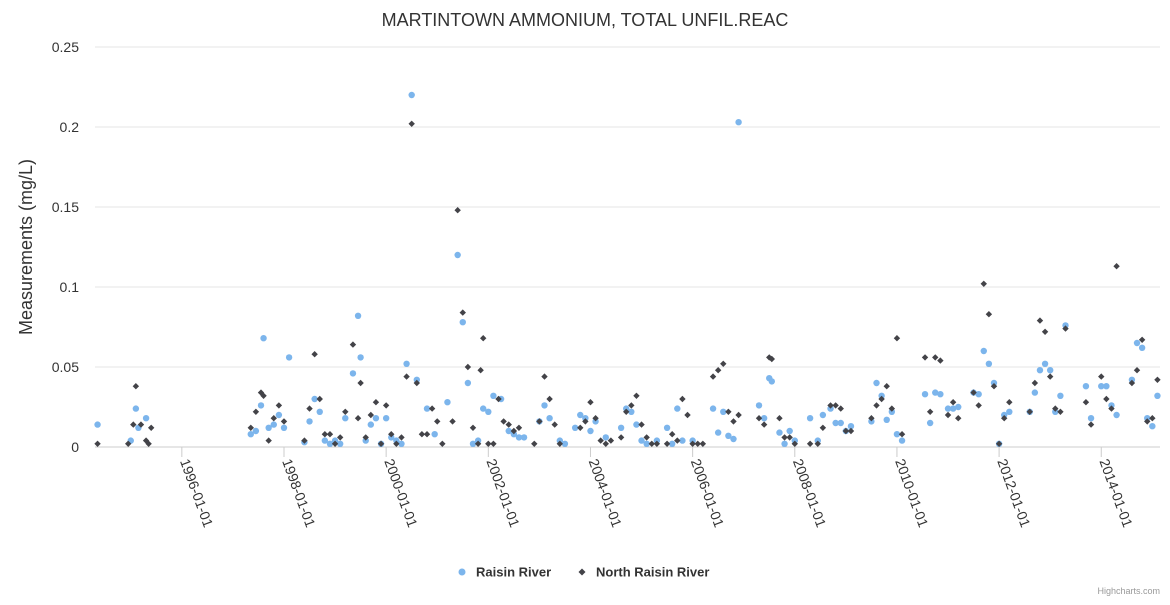  Describe the element at coordinates (505, 572) in the screenshot. I see `legend-item-0: Raisin River` at that location.